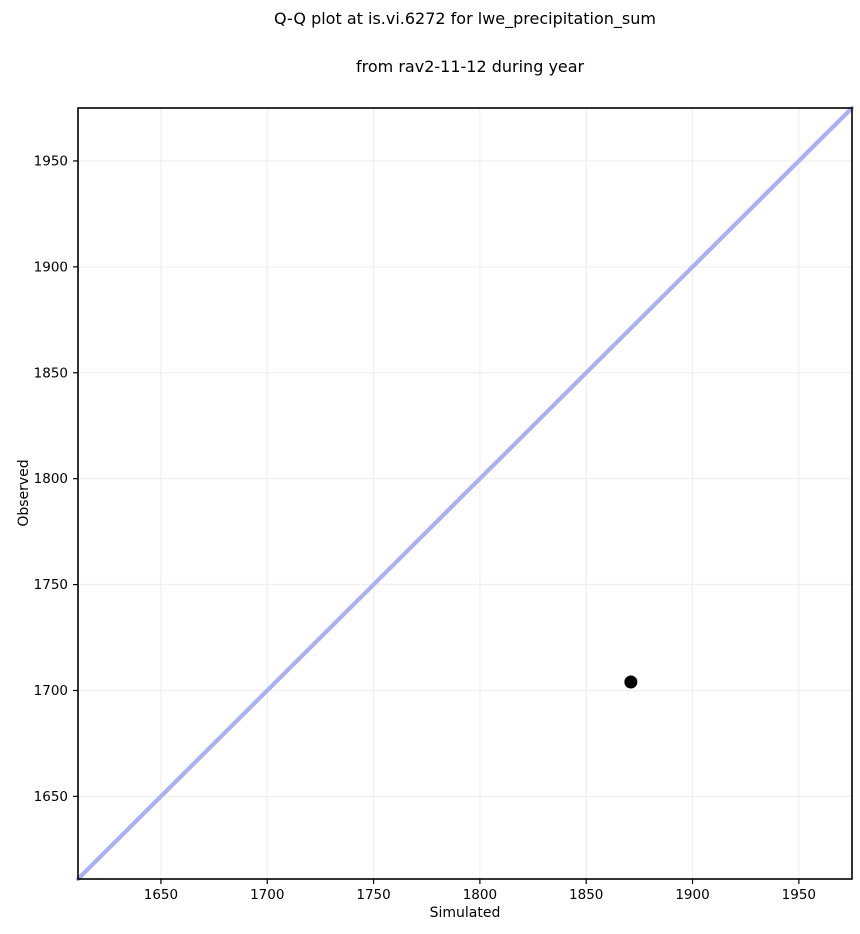 The width and height of the screenshot is (860, 934). Describe the element at coordinates (51, 479) in the screenshot. I see `y-tick-label: 1800` at that location.